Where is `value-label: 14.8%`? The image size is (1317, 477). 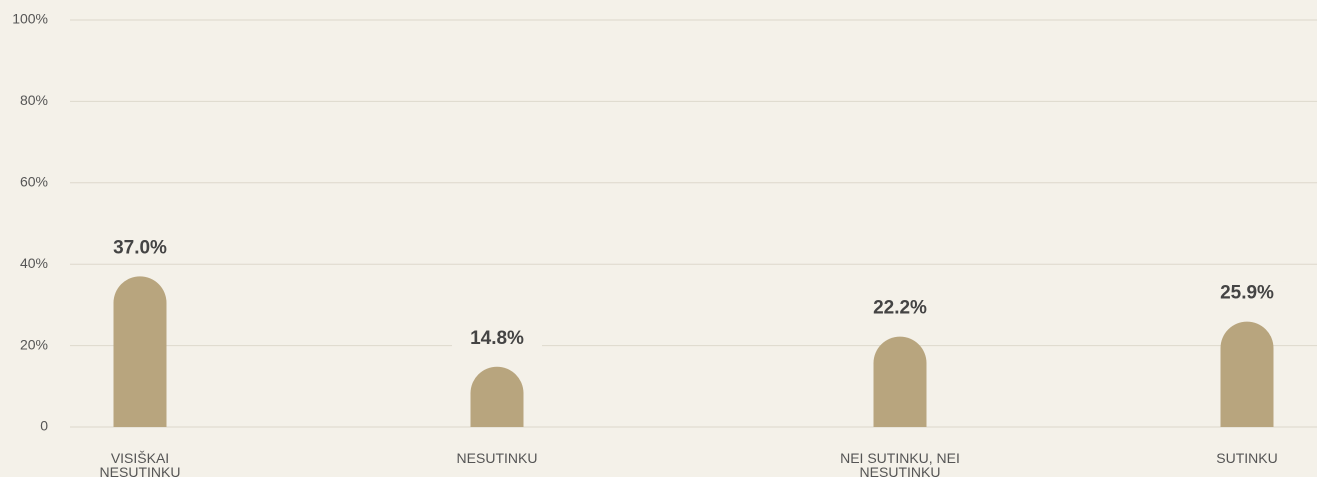
value-label: 14.8% is located at coordinates (497, 338).